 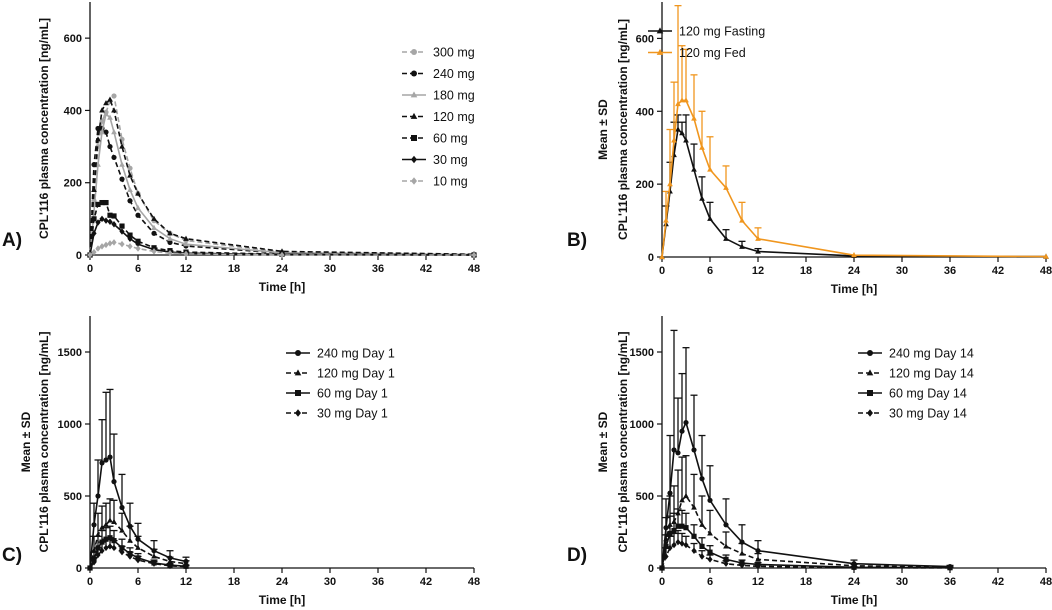 I want to click on panel-label: C), so click(x=12, y=555).